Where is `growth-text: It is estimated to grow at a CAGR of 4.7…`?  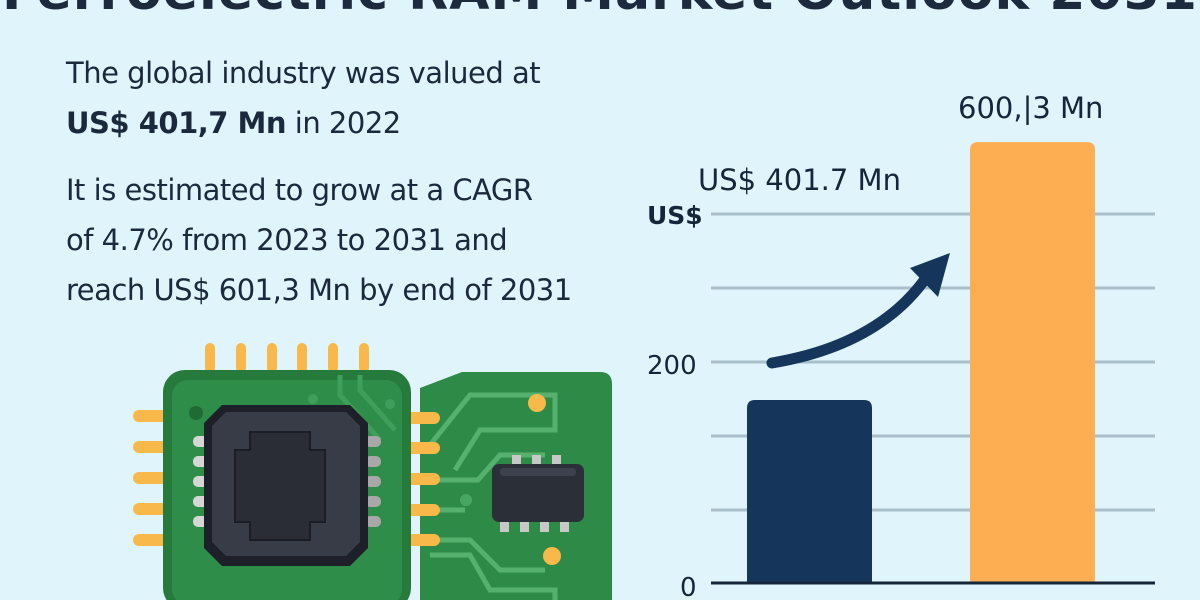 growth-text: It is estimated to grow at a CAGR of 4.7… is located at coordinates (319, 240).